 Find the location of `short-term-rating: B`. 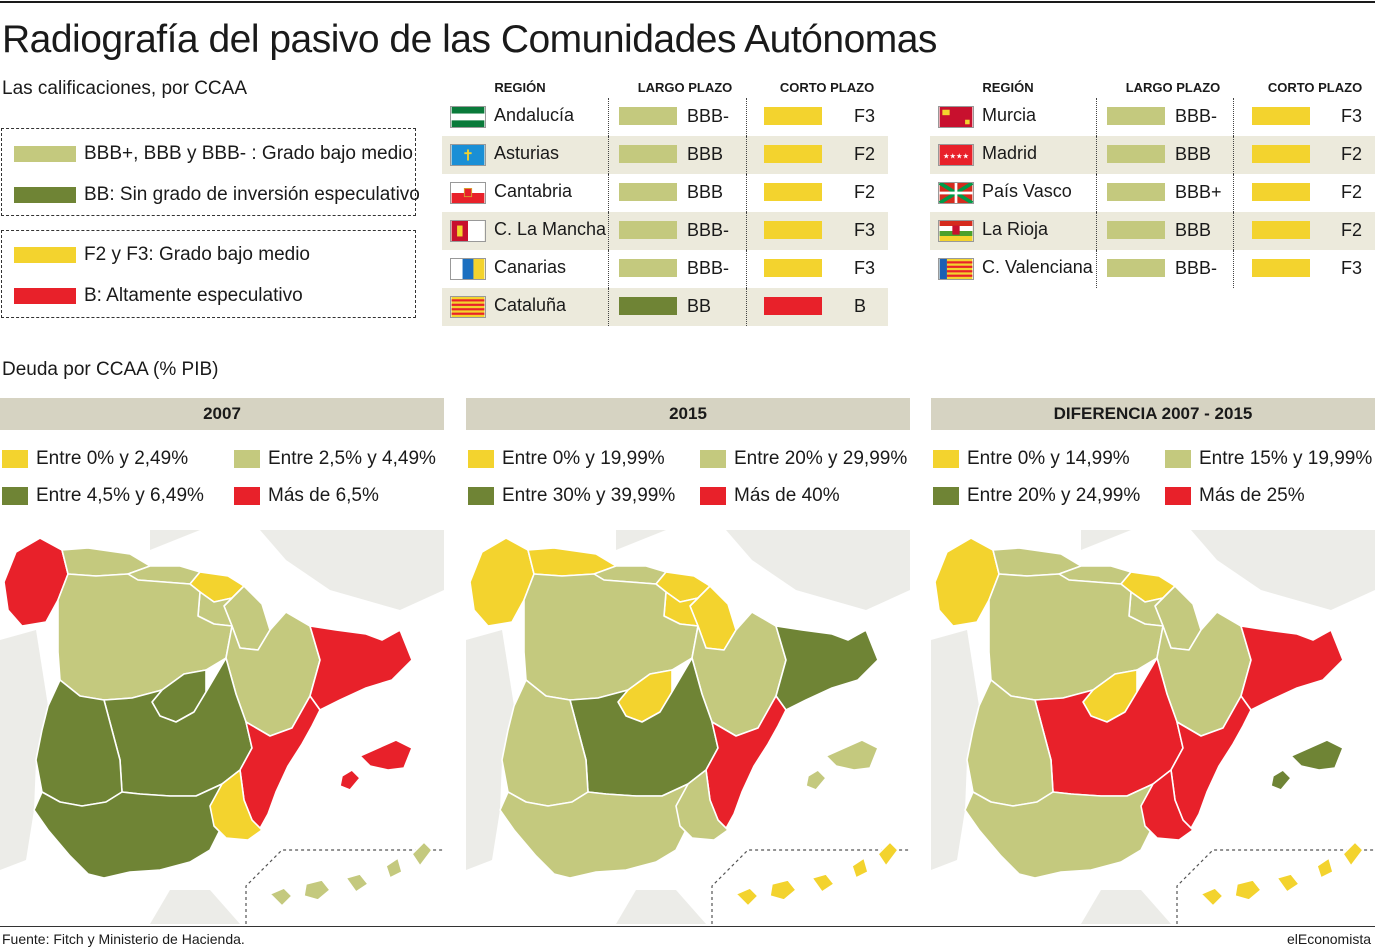

short-term-rating: B is located at coordinates (860, 306).